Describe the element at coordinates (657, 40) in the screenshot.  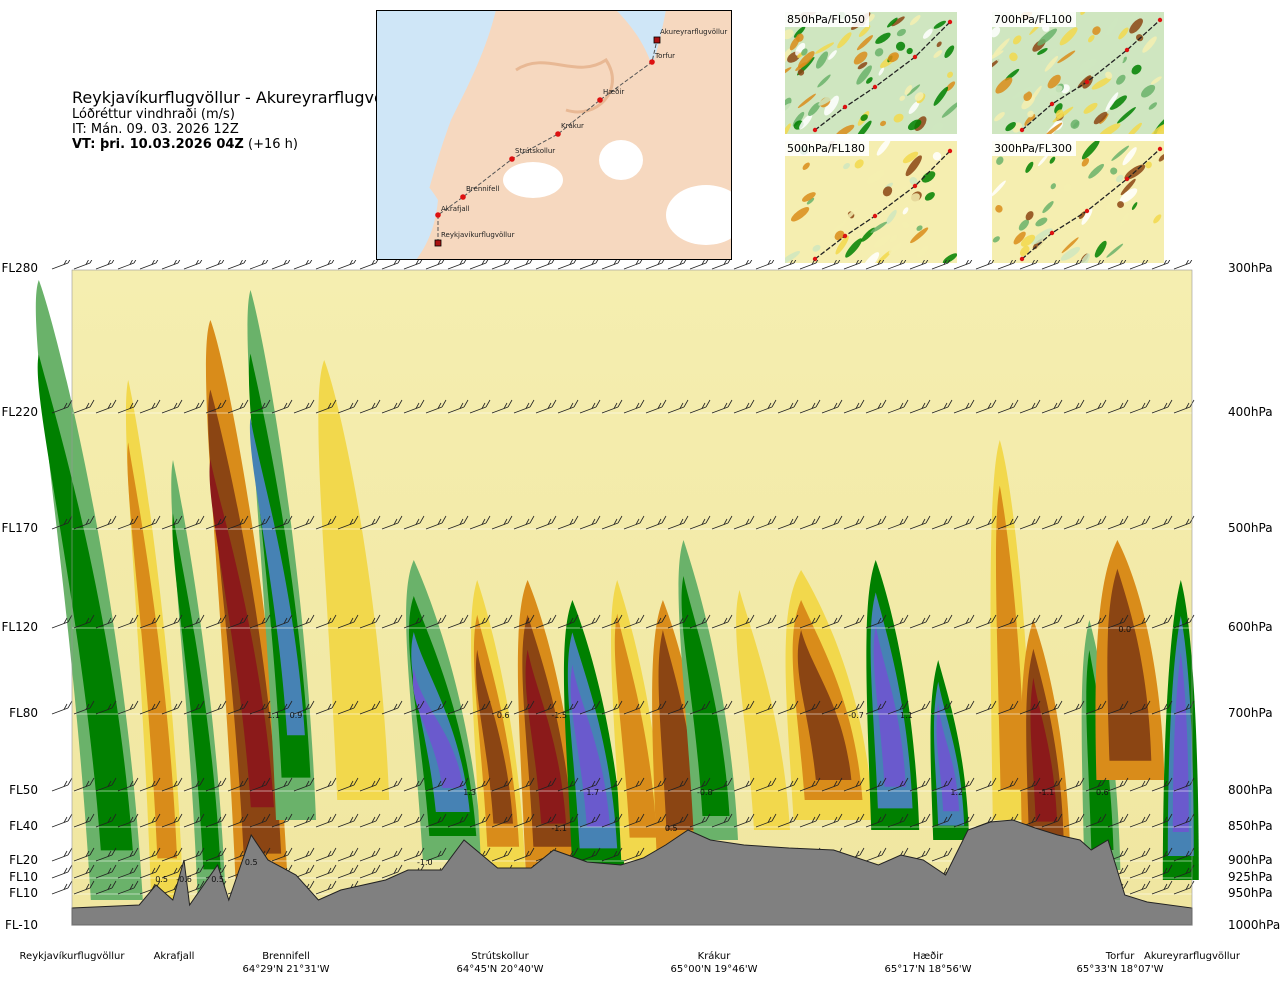
I see `map-airport-marker` at that location.